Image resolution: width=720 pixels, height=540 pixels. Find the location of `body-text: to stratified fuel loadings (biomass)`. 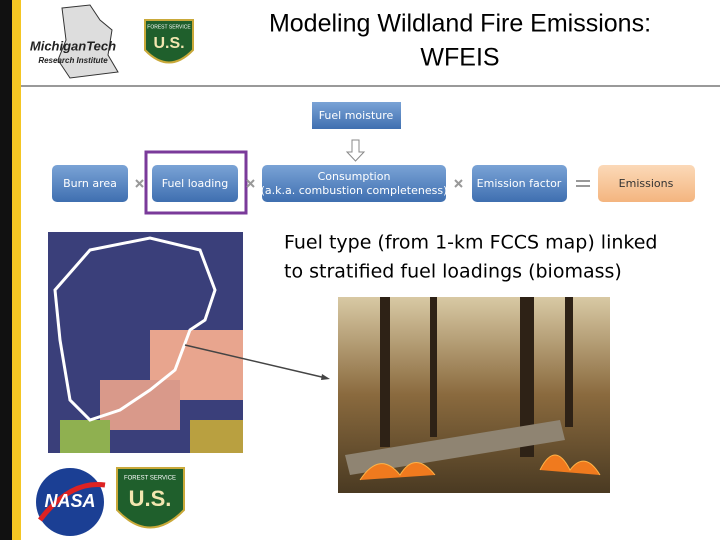

body-text: to stratified fuel loadings (biomass) is located at coordinates (453, 272).